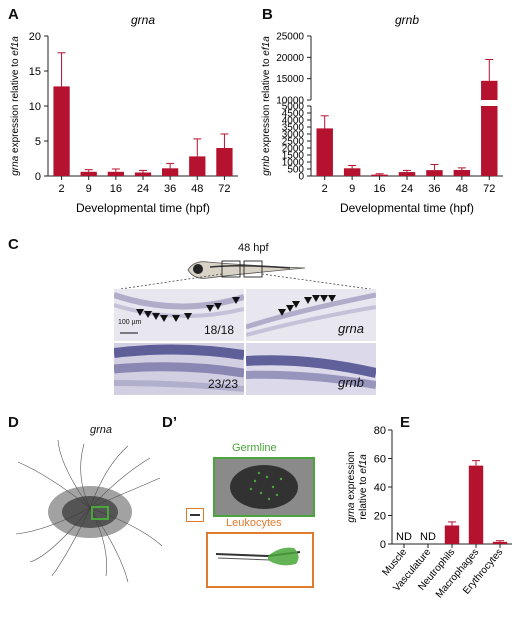 This screenshot has width=520, height=617. Describe the element at coordinates (143, 208) in the screenshot. I see `chart-a-xlabel: Developmental time (hpf)` at that location.